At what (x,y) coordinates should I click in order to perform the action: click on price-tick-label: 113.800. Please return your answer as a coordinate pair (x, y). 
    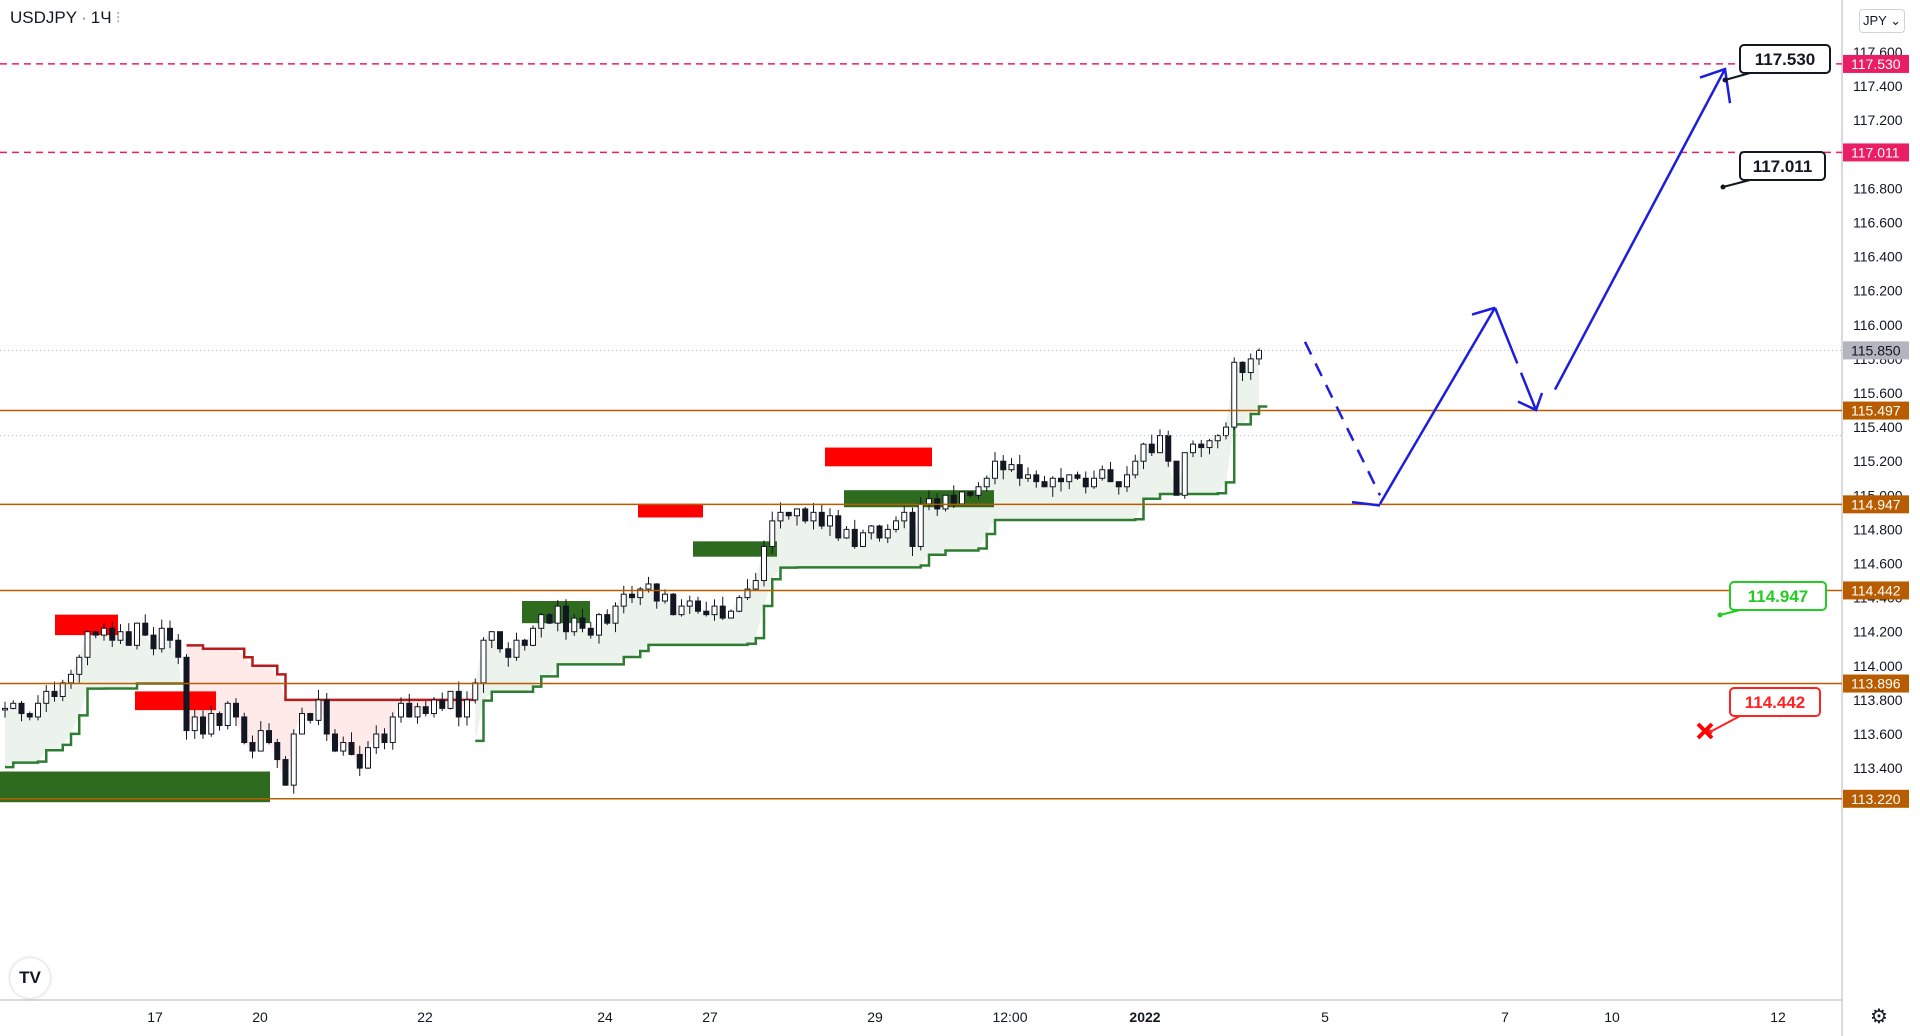
    Looking at the image, I should click on (1878, 700).